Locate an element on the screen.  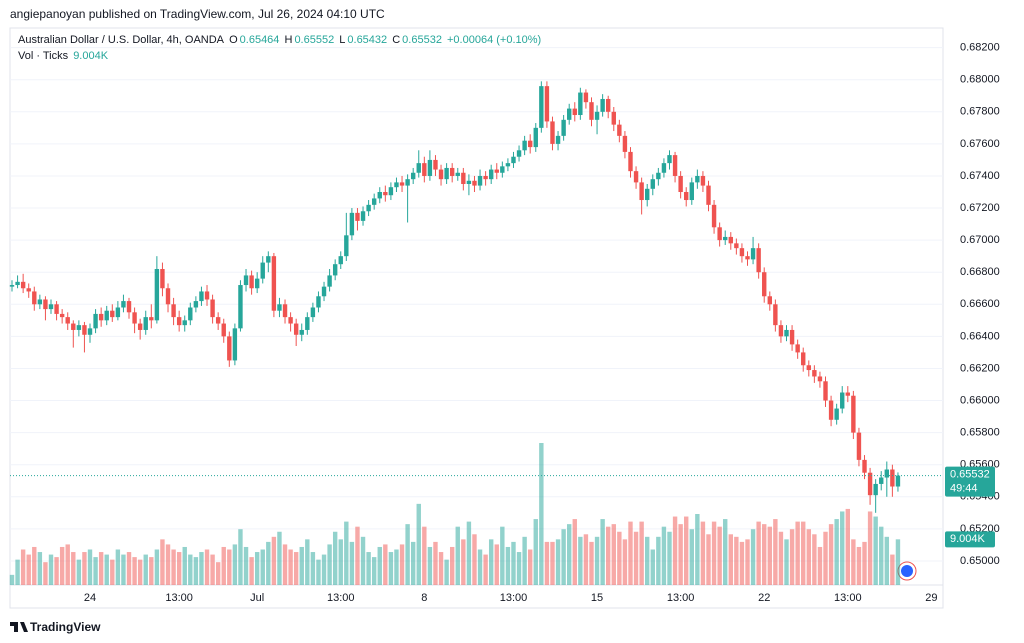
countdown: 49:44 is located at coordinates (964, 489).